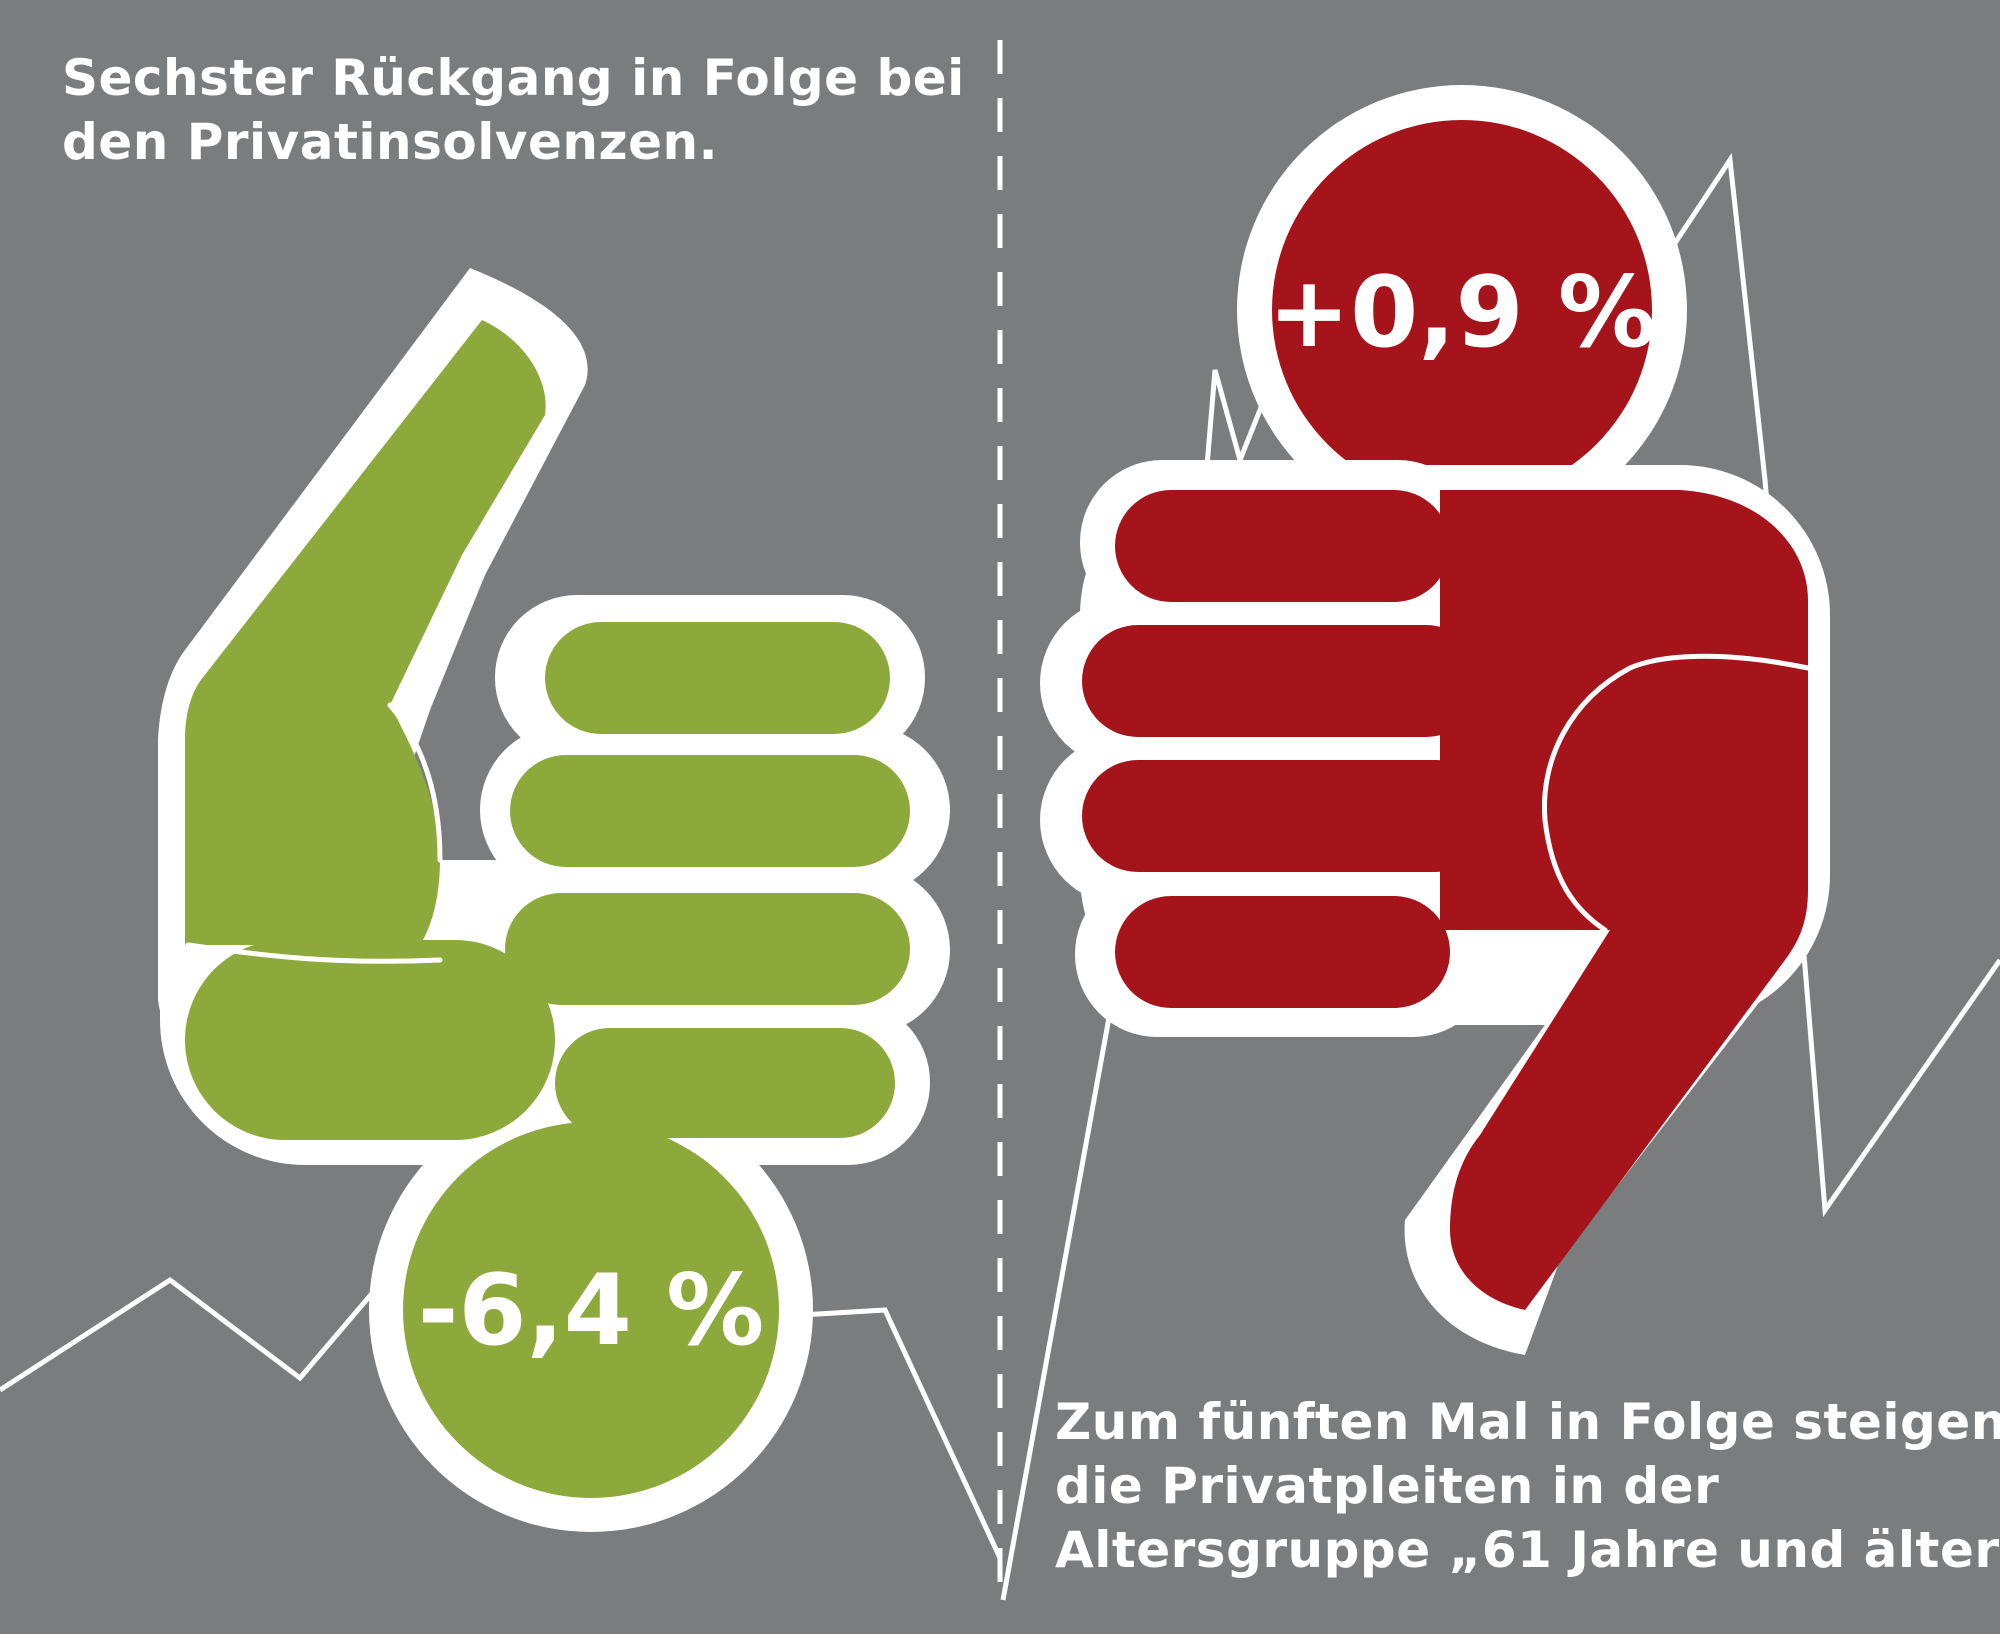 The height and width of the screenshot is (1634, 2000). What do you see at coordinates (1462, 313) in the screenshot?
I see `right-percentage: +0,9 %` at bounding box center [1462, 313].